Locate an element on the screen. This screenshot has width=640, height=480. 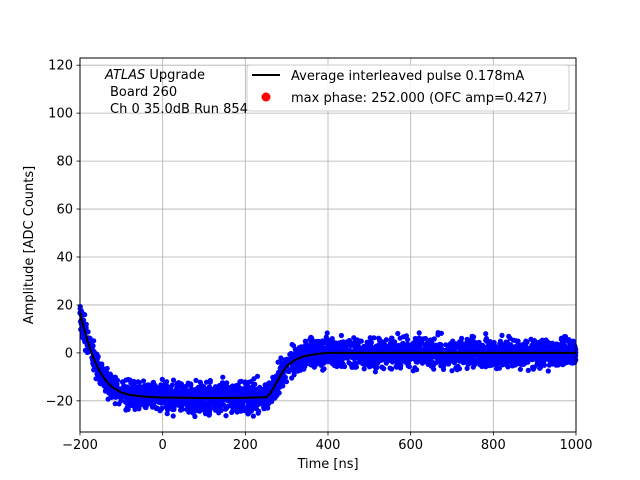
legend-entry-average: Average interleaved pulse 0.178mA is located at coordinates (407, 76).